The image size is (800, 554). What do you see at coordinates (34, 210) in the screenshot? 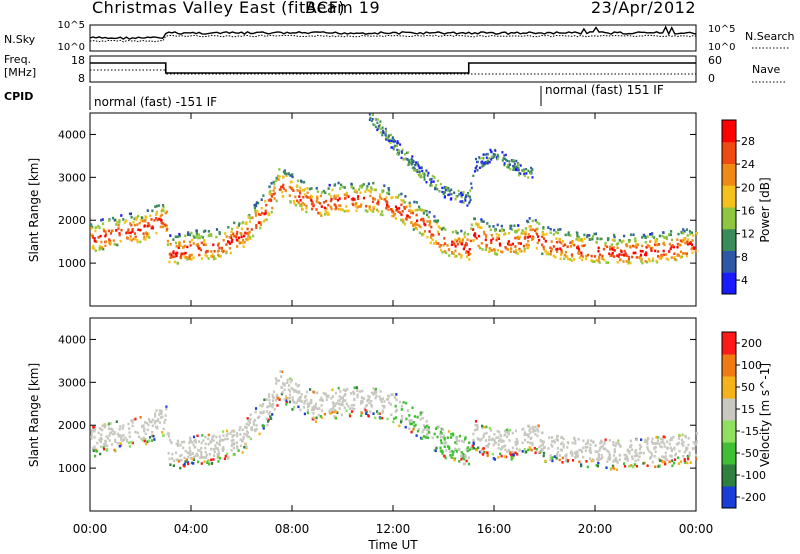
I see `power-ylabel: Slant Range [km]` at bounding box center [34, 210].